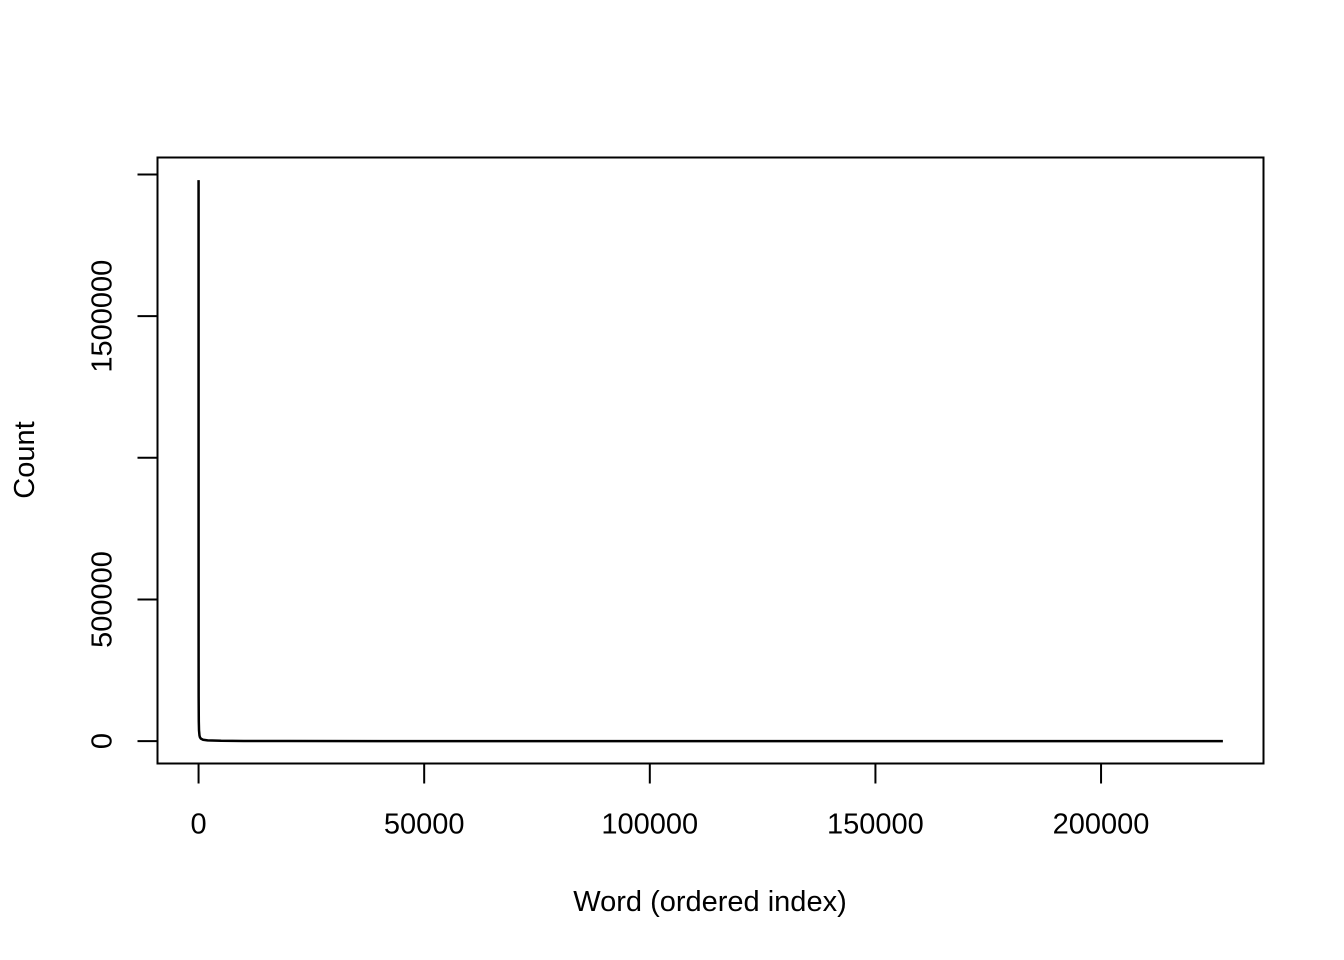 This screenshot has height=960, width=1344. Describe the element at coordinates (103, 741) in the screenshot. I see `y-tick-label: 0` at that location.